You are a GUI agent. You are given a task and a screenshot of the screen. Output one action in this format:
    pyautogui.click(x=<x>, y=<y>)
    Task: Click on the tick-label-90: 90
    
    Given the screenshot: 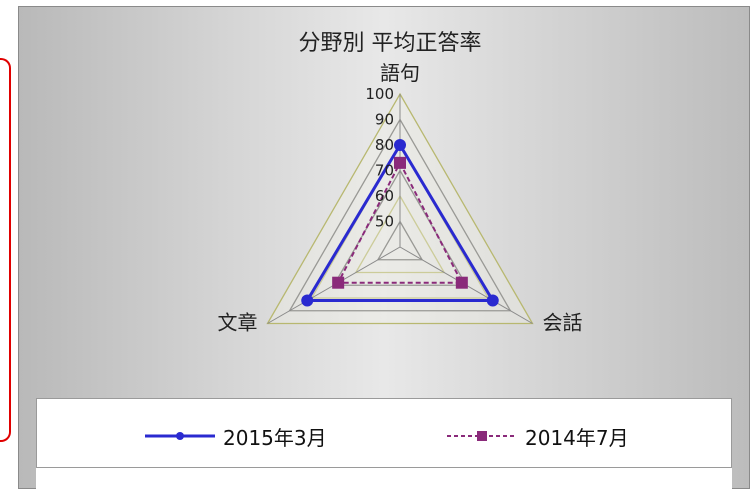 What is the action you would take?
    pyautogui.click(x=384, y=120)
    